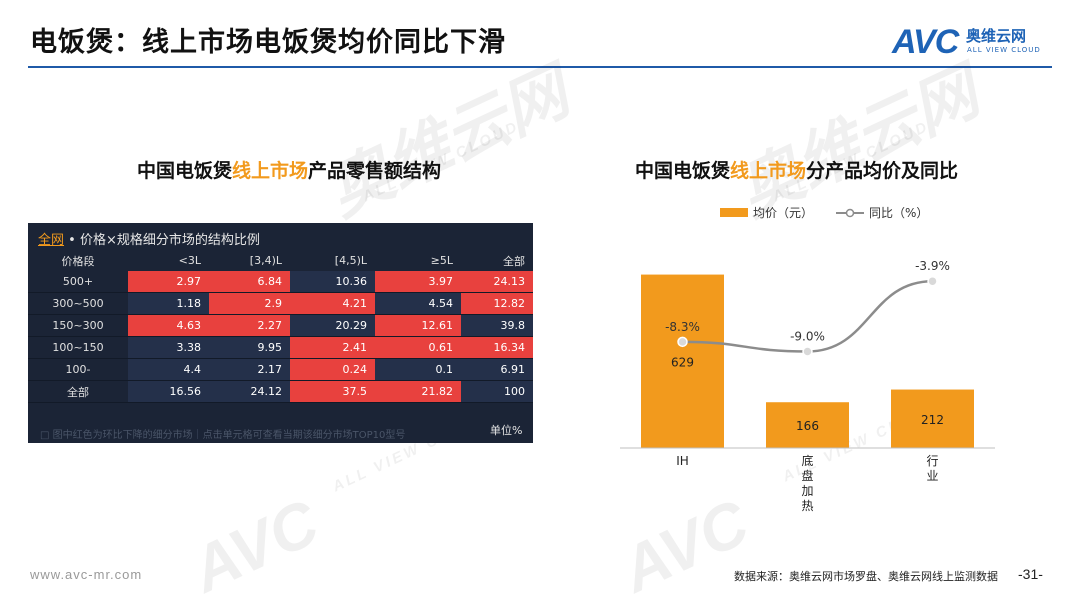 This screenshot has height=608, width=1080. I want to click on left-section-title: 中国电饭煲线上市场产品零售额结构, so click(289, 169).